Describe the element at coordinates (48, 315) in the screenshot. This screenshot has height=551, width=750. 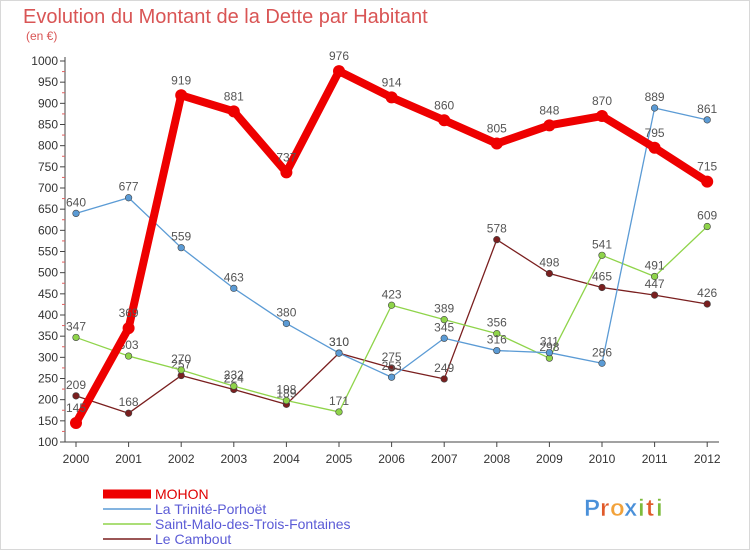
I see `y-tick-label: 400` at that location.